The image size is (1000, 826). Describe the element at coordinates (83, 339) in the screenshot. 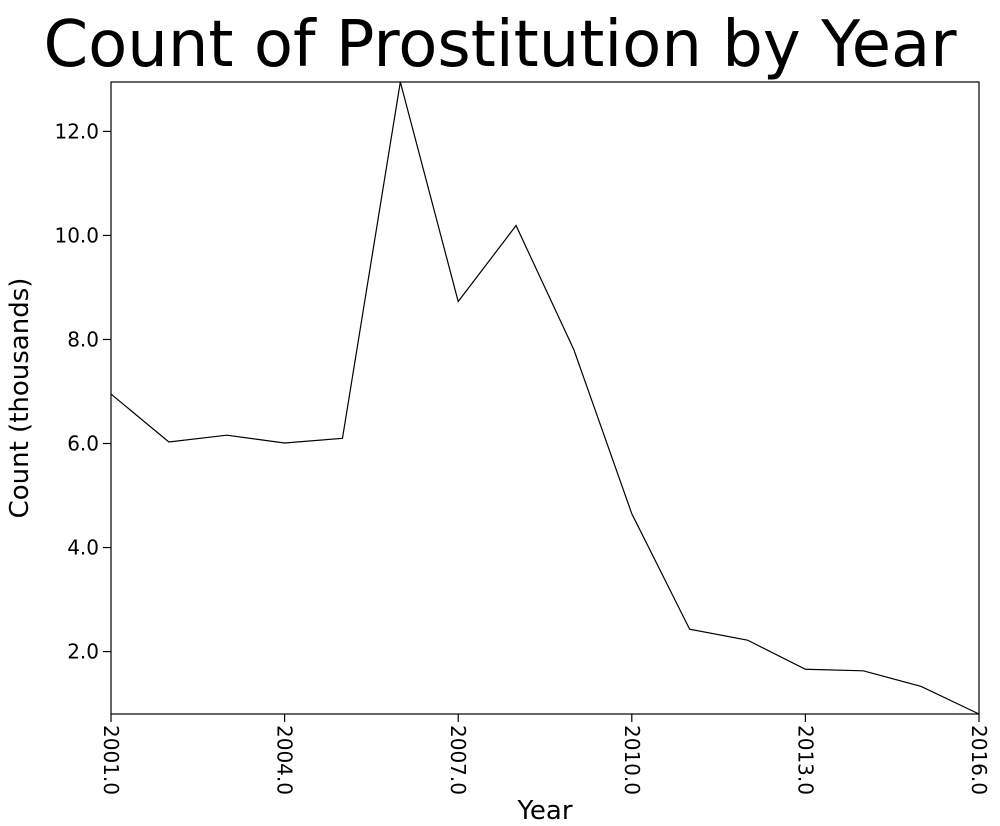

I see `y-tick-label: 8.0` at that location.